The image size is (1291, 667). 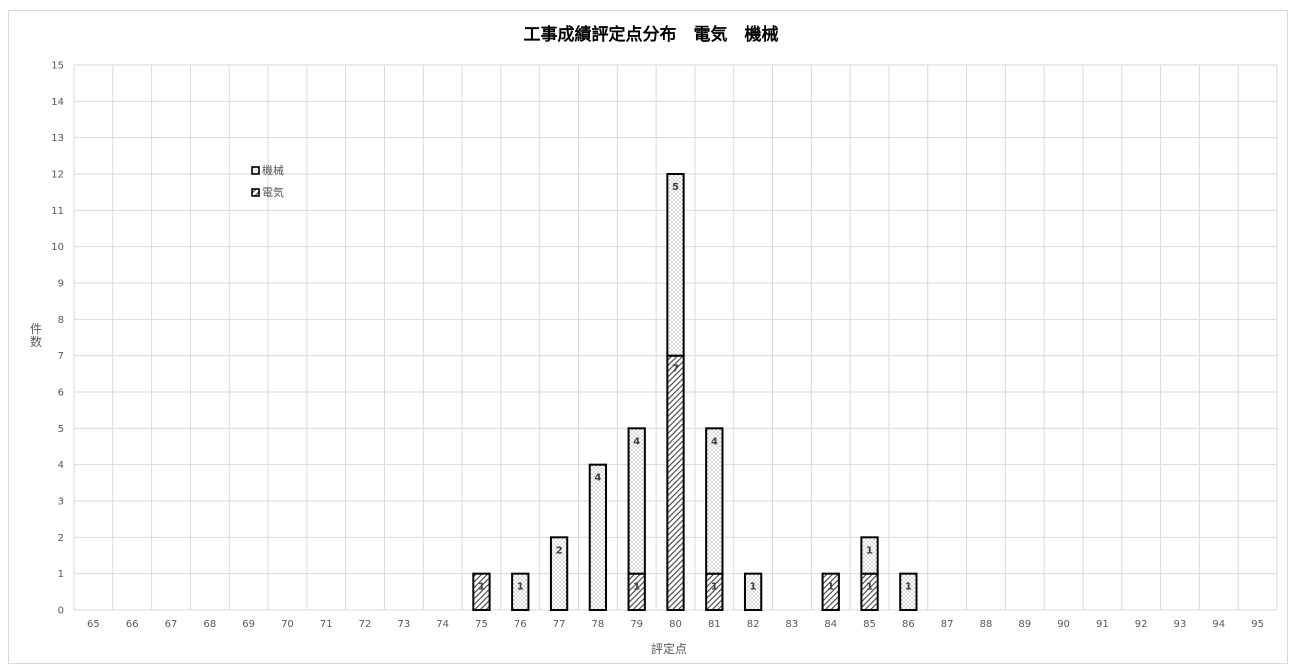 What do you see at coordinates (61, 611) in the screenshot?
I see `y-tick-label: 0` at bounding box center [61, 611].